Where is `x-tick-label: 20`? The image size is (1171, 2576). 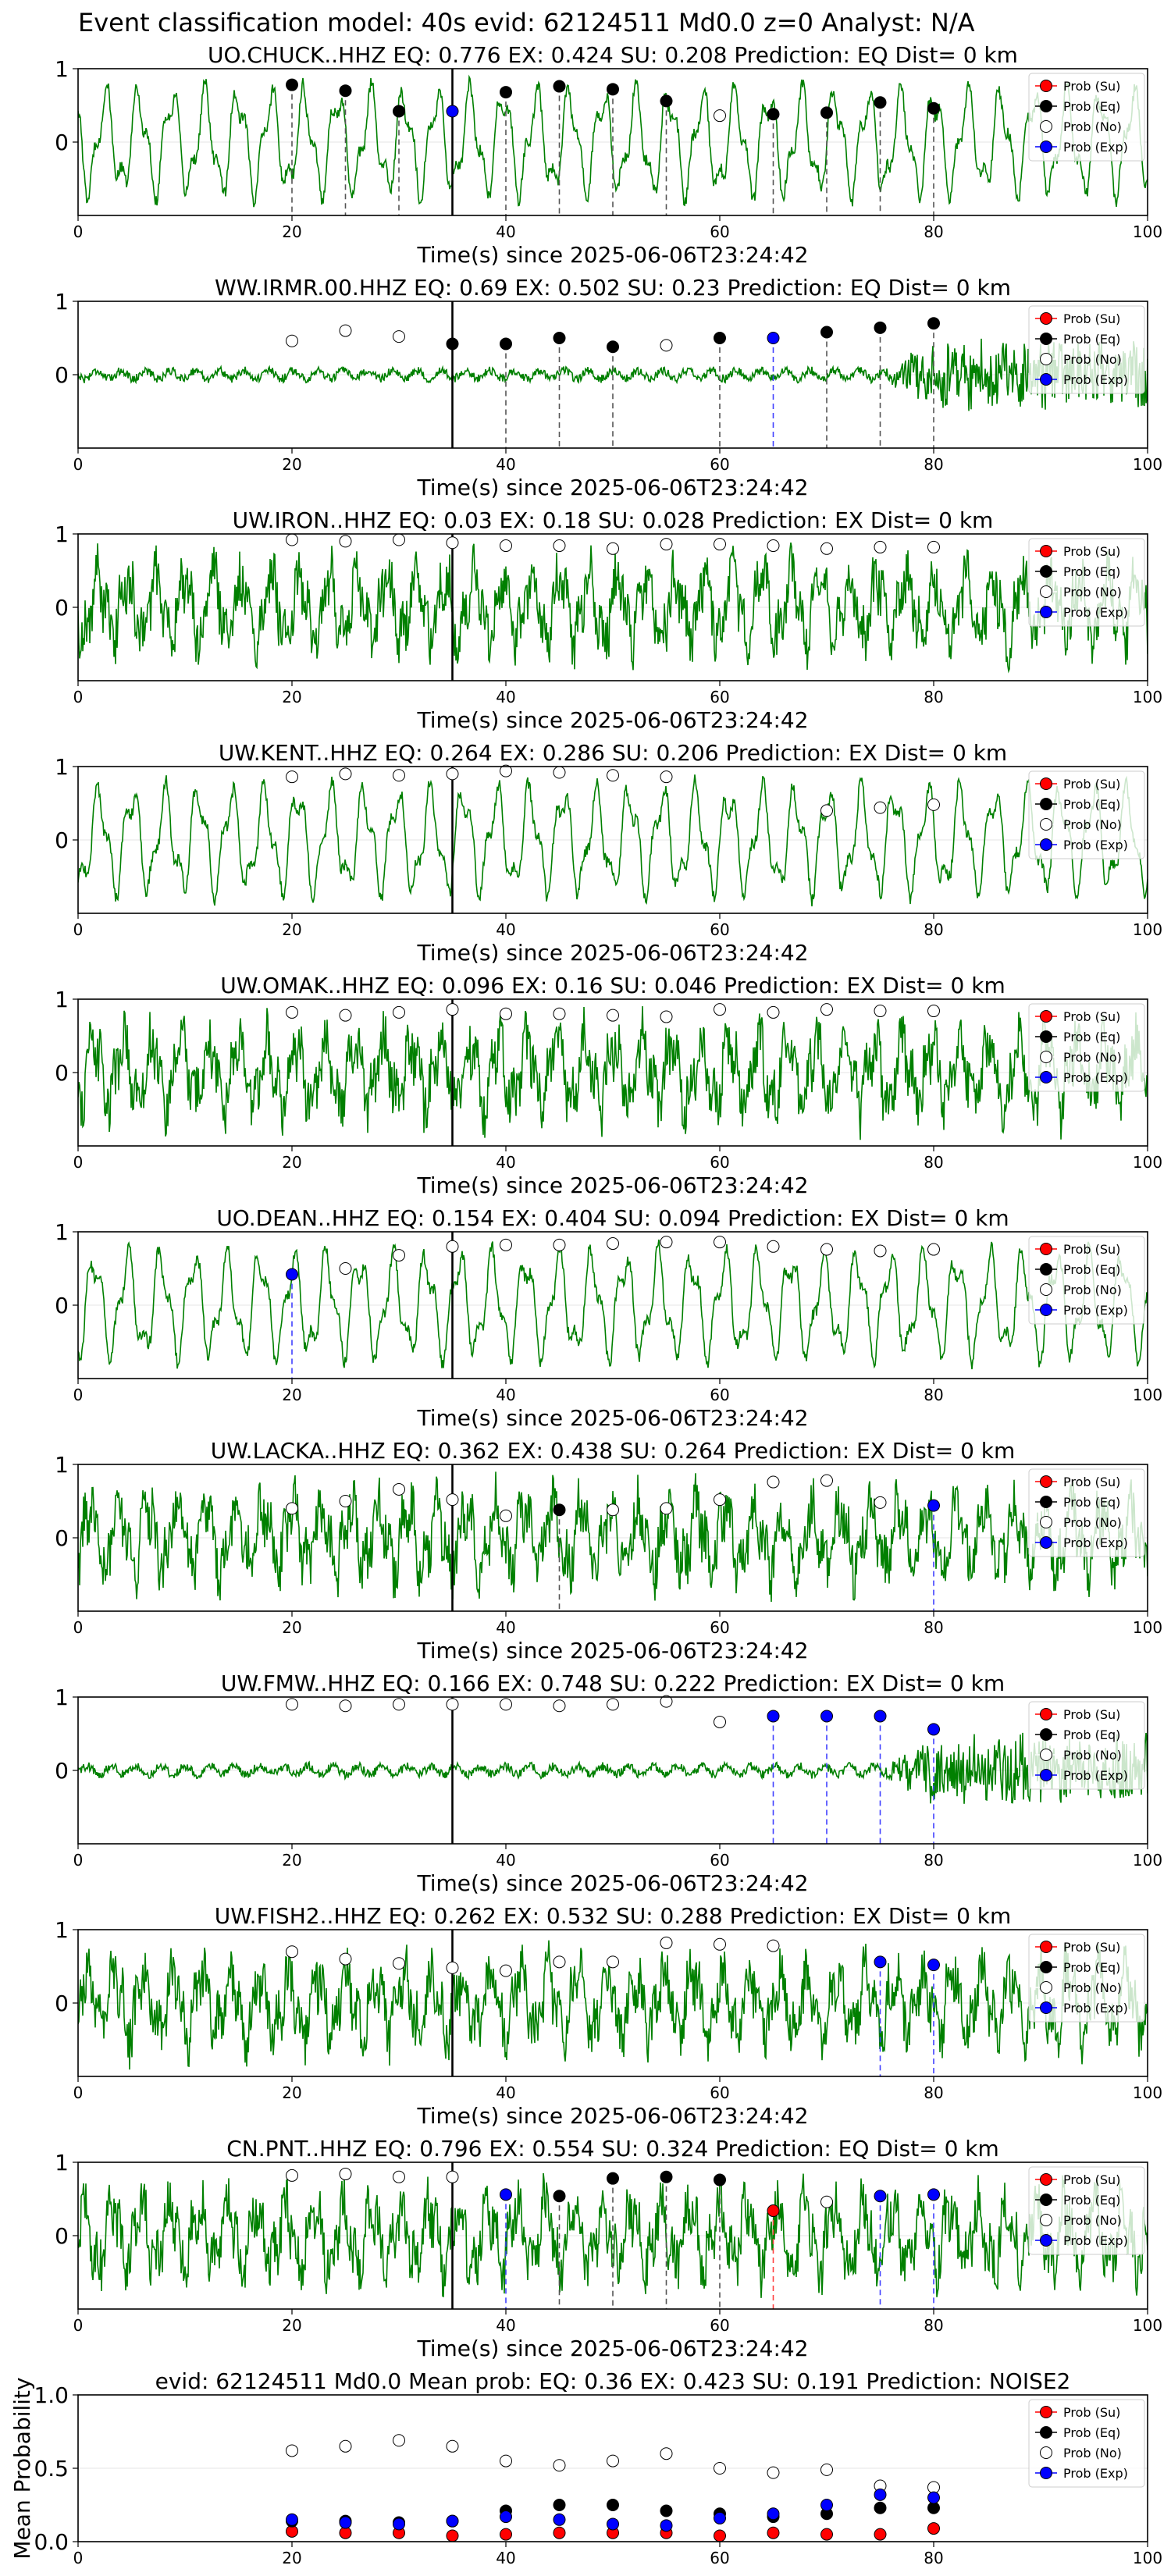
x-tick-label: 20 is located at coordinates (291, 464).